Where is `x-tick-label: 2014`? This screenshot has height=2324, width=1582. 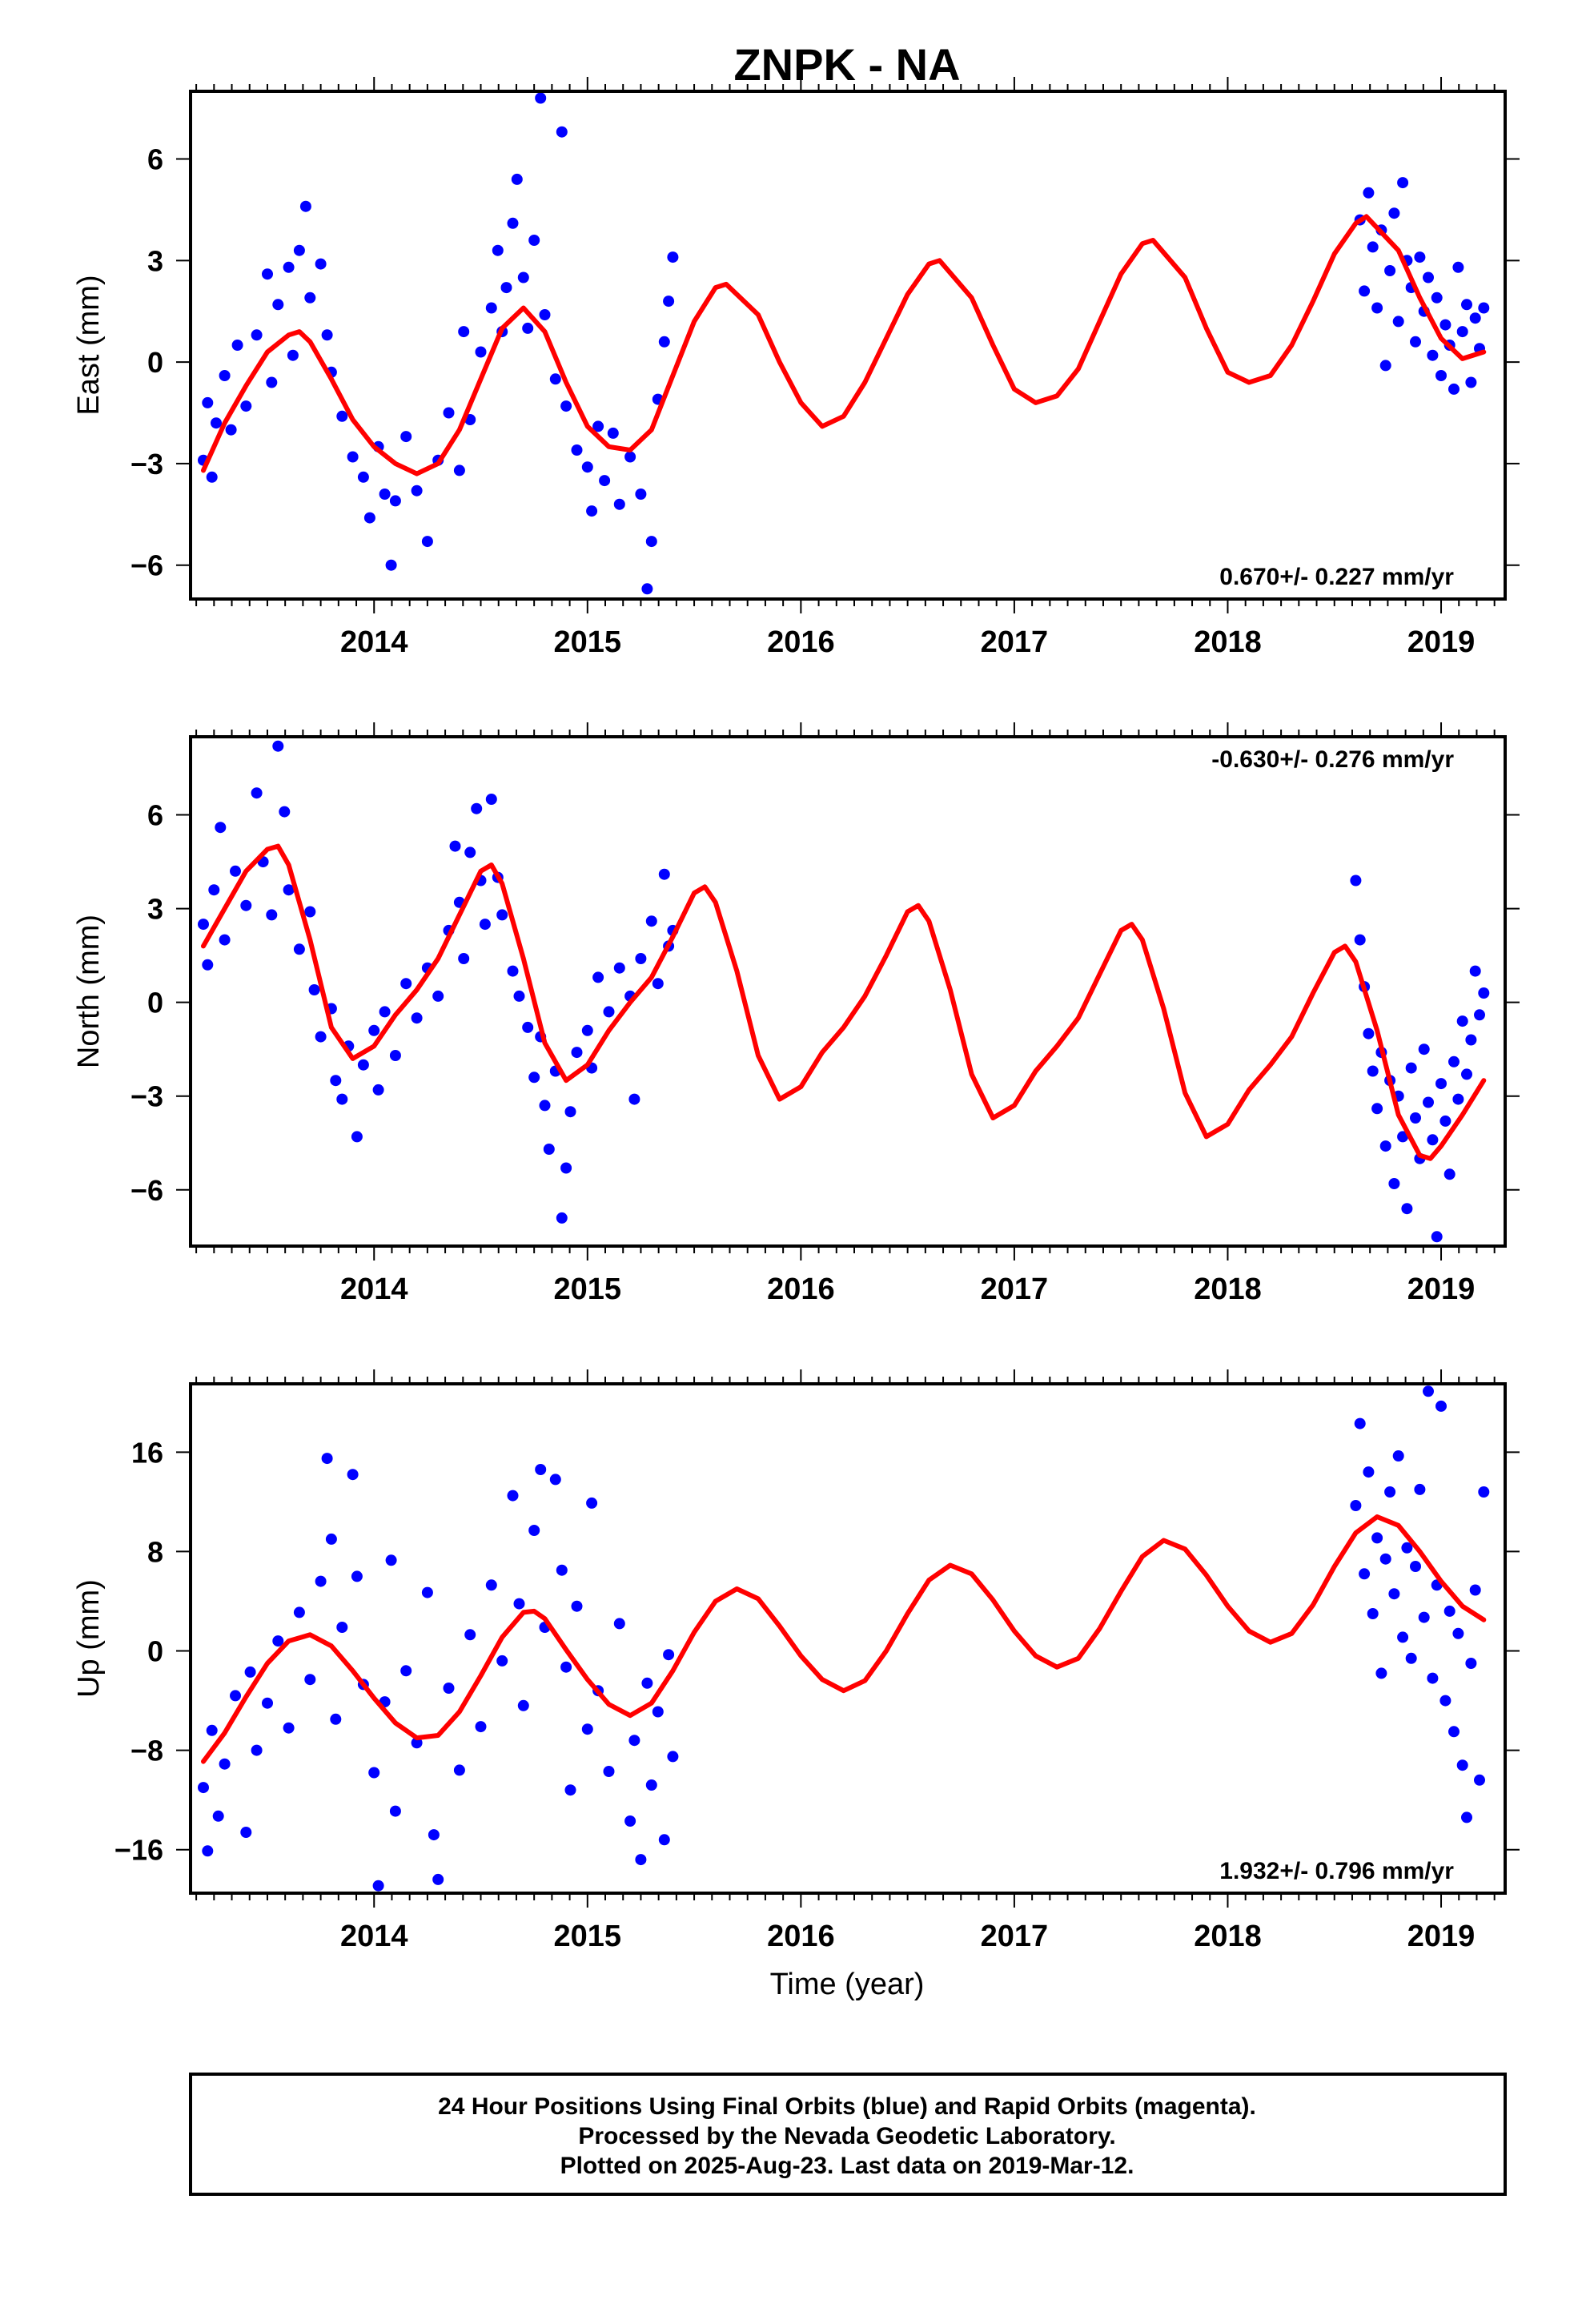
x-tick-label: 2014 is located at coordinates (374, 1289).